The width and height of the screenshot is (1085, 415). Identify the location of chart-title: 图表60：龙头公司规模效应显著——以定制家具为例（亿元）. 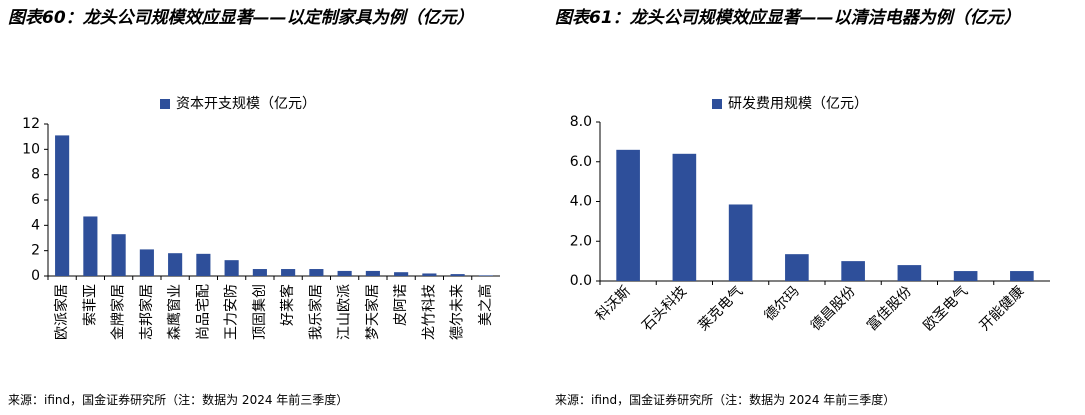
(241, 18).